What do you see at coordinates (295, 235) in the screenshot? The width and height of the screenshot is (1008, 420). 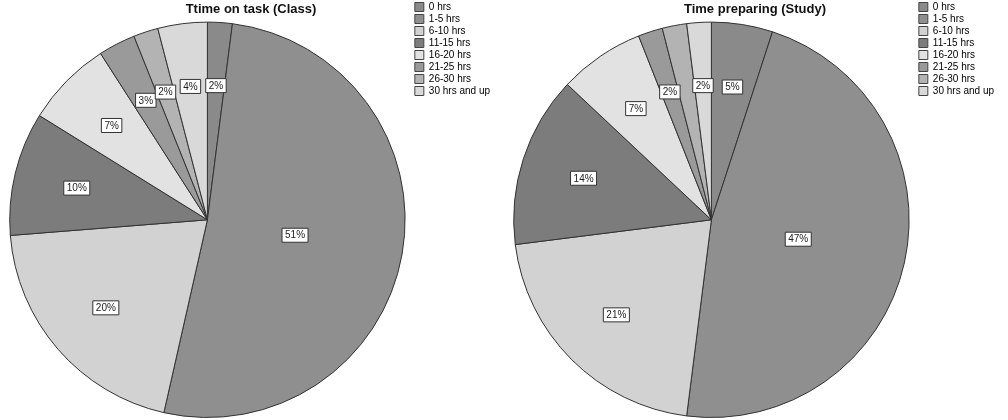 I see `data-label: 51%` at bounding box center [295, 235].